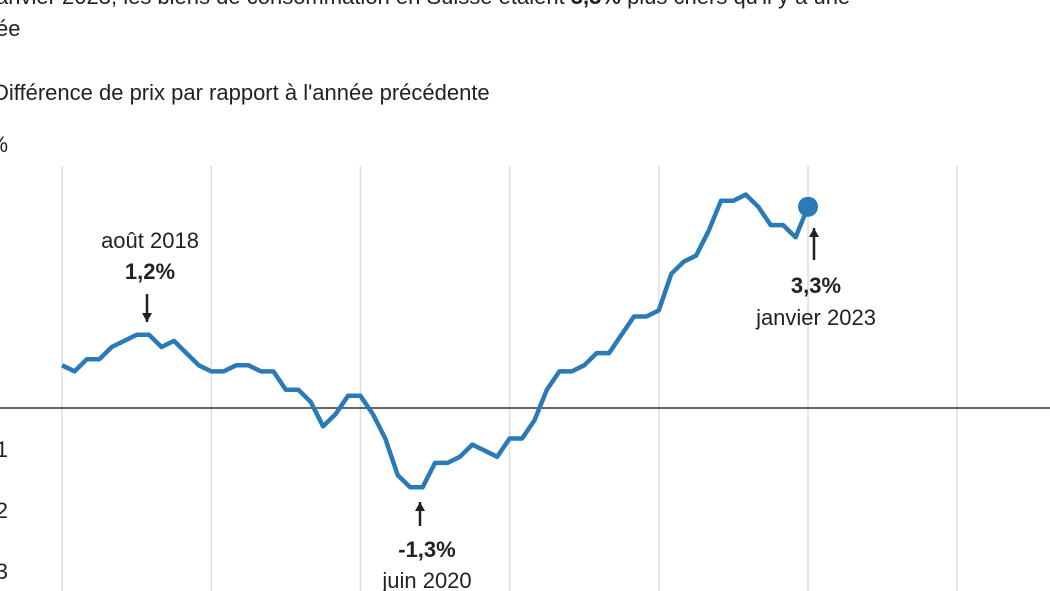 The image size is (1050, 591). Describe the element at coordinates (808, 206) in the screenshot. I see `end-dot` at that location.